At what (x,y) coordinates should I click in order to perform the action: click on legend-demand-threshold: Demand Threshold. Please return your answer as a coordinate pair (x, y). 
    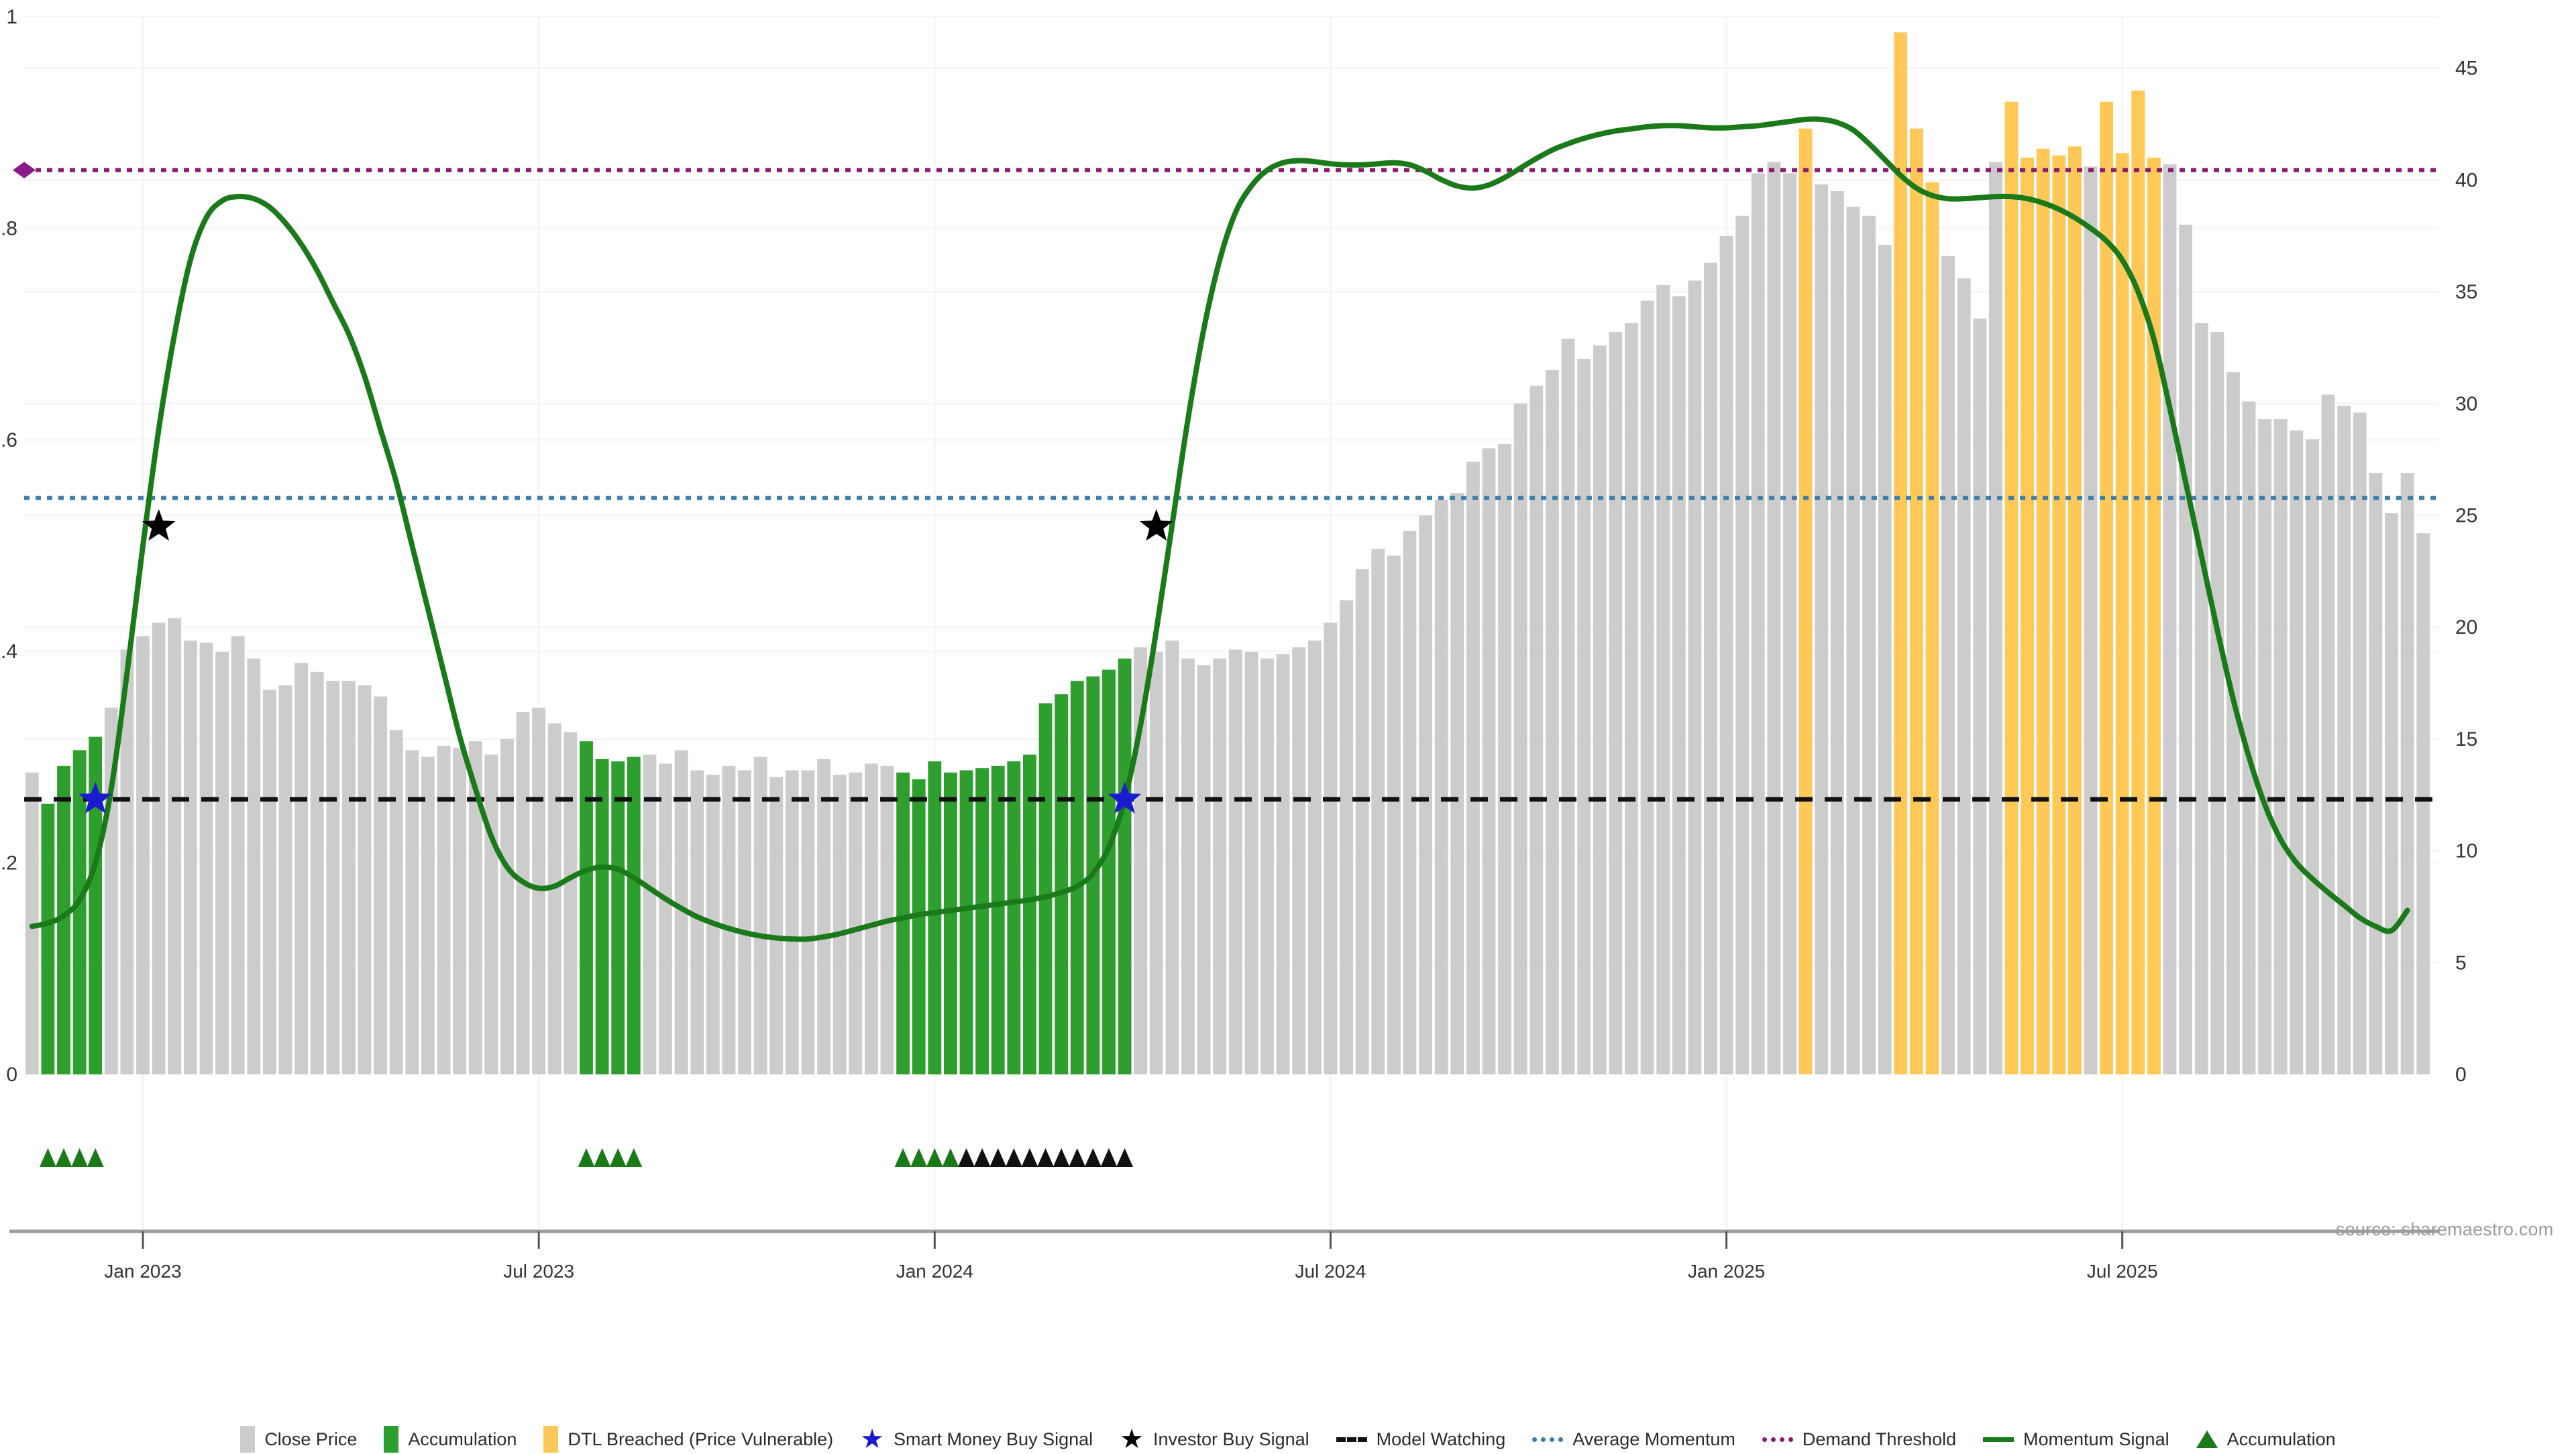
    Looking at the image, I should click on (1859, 1439).